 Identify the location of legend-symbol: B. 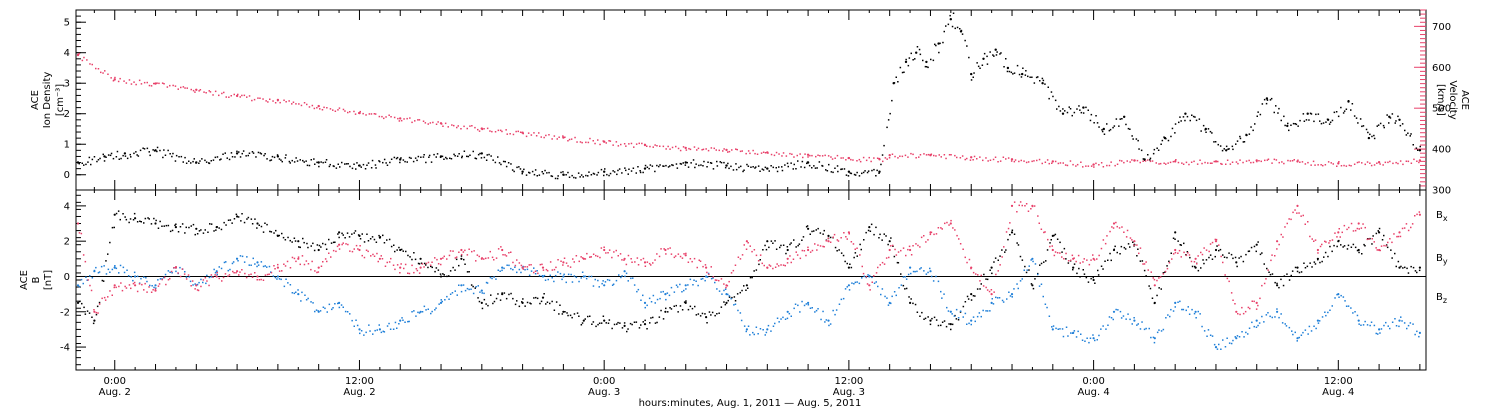
(1439, 297).